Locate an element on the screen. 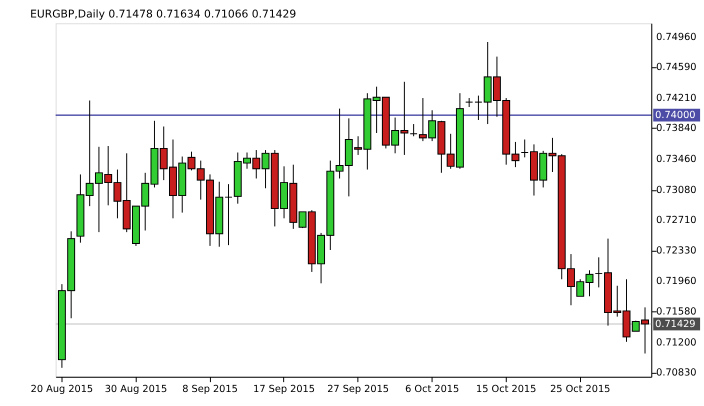 The image size is (704, 406). y-tick-label: 0.74960 is located at coordinates (676, 38).